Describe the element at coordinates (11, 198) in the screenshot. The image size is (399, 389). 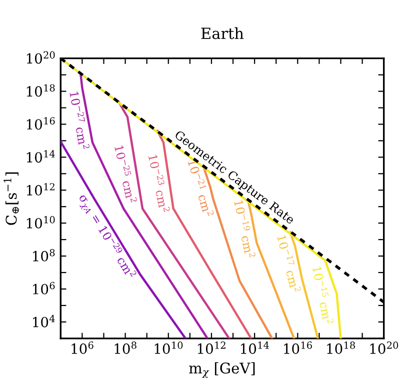
I see `y-axis-title: C$_{⊕}$[s$^{−1}$]` at that location.